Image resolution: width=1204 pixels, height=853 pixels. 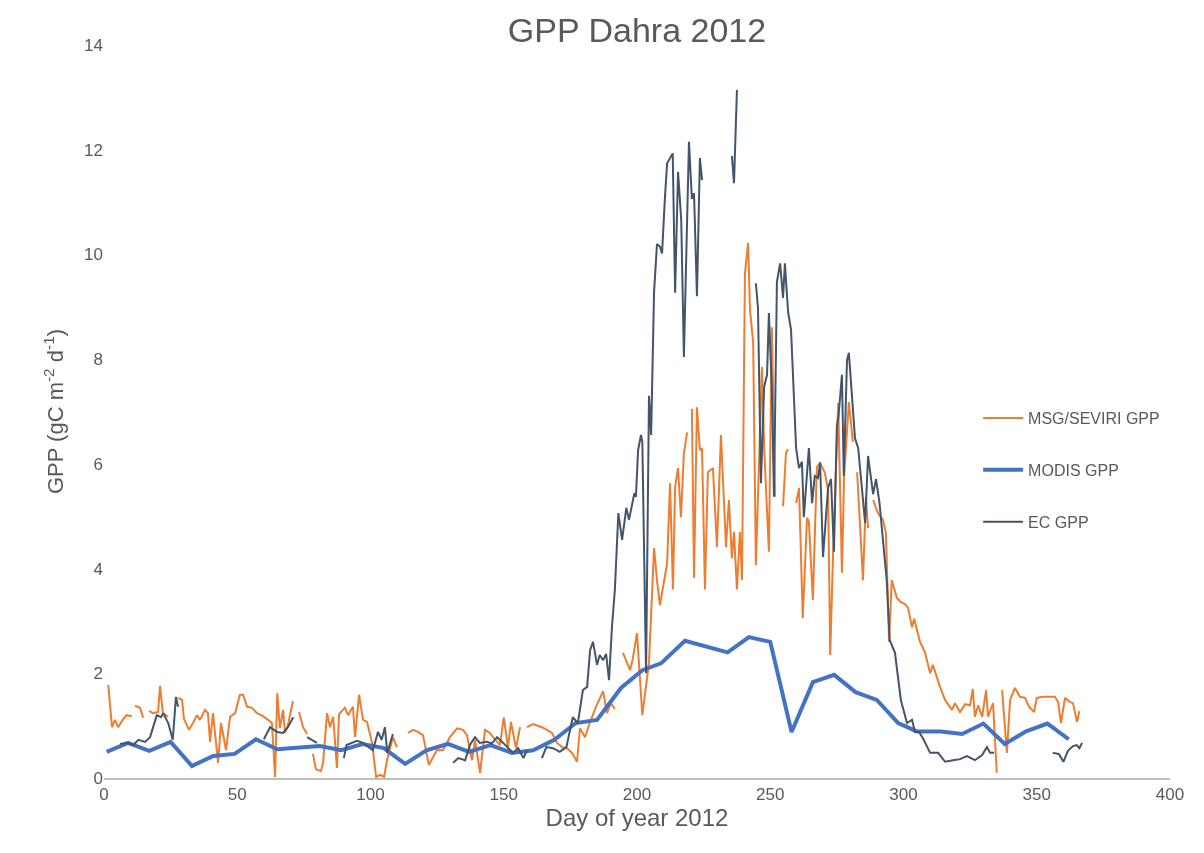 What do you see at coordinates (93, 255) in the screenshot?
I see `y-tick-label: 10` at bounding box center [93, 255].